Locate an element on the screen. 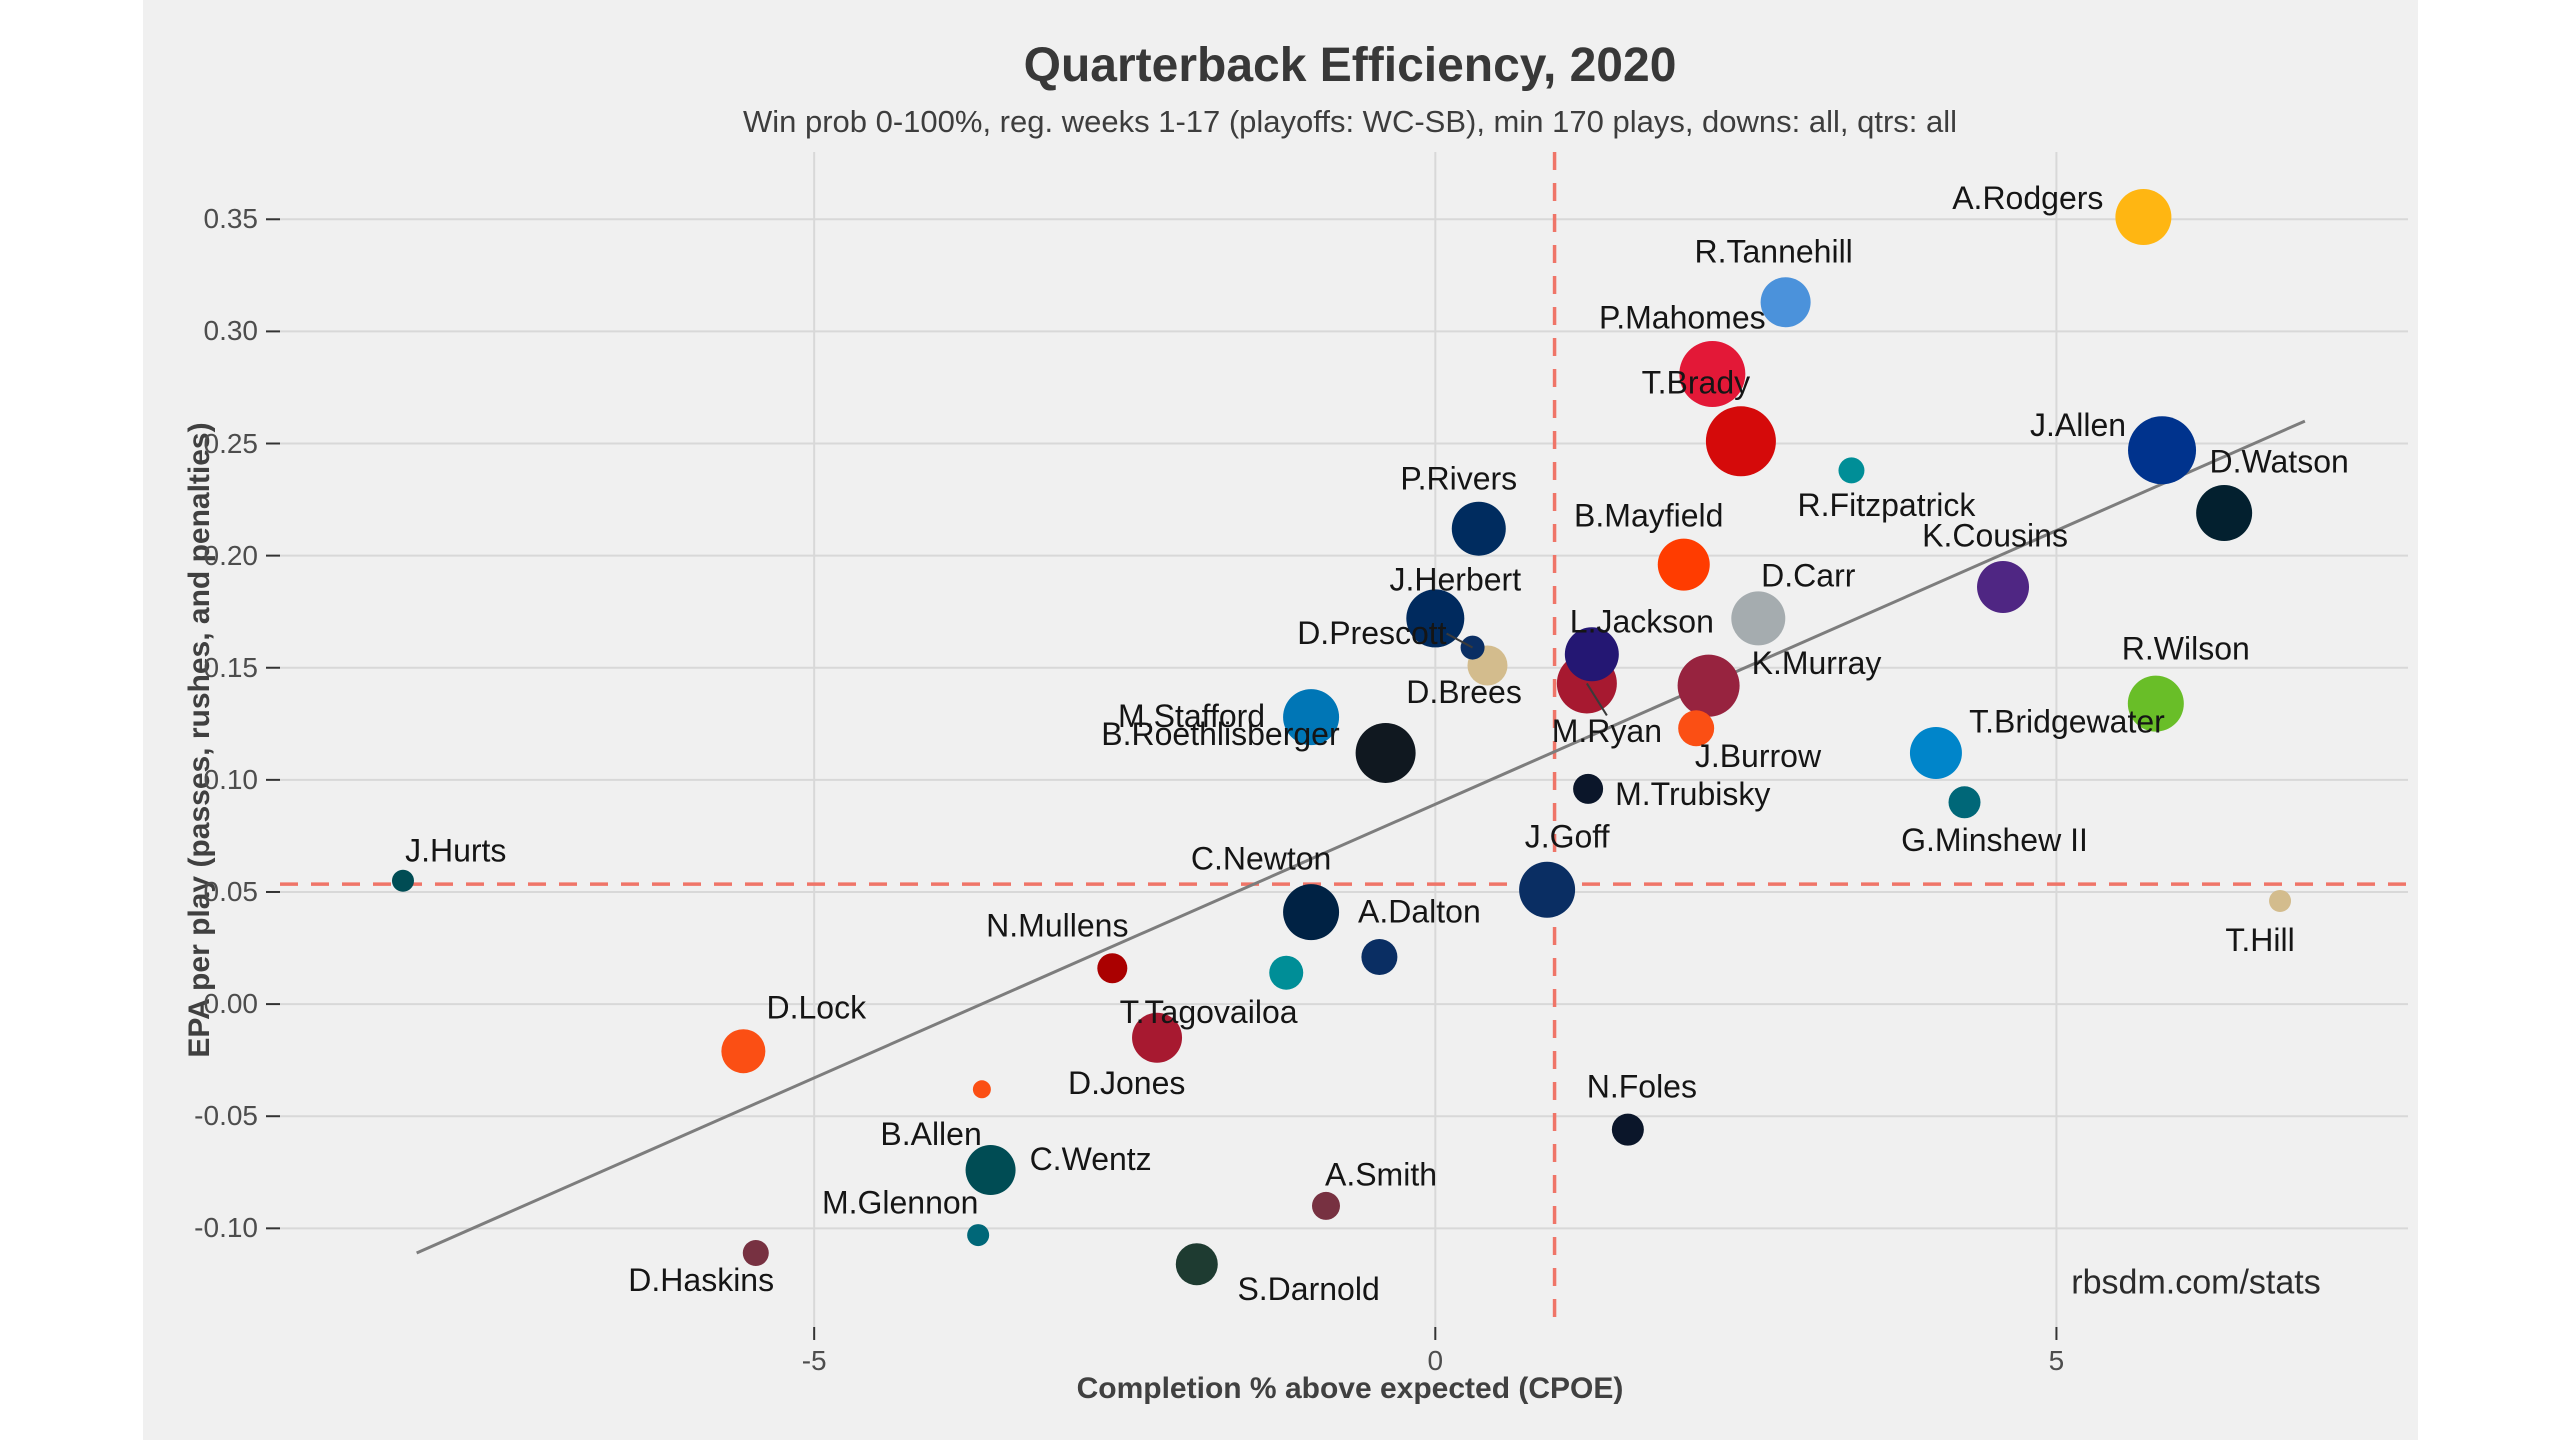 This screenshot has height=1440, width=2560. dot-p-mahomes is located at coordinates (1712, 373).